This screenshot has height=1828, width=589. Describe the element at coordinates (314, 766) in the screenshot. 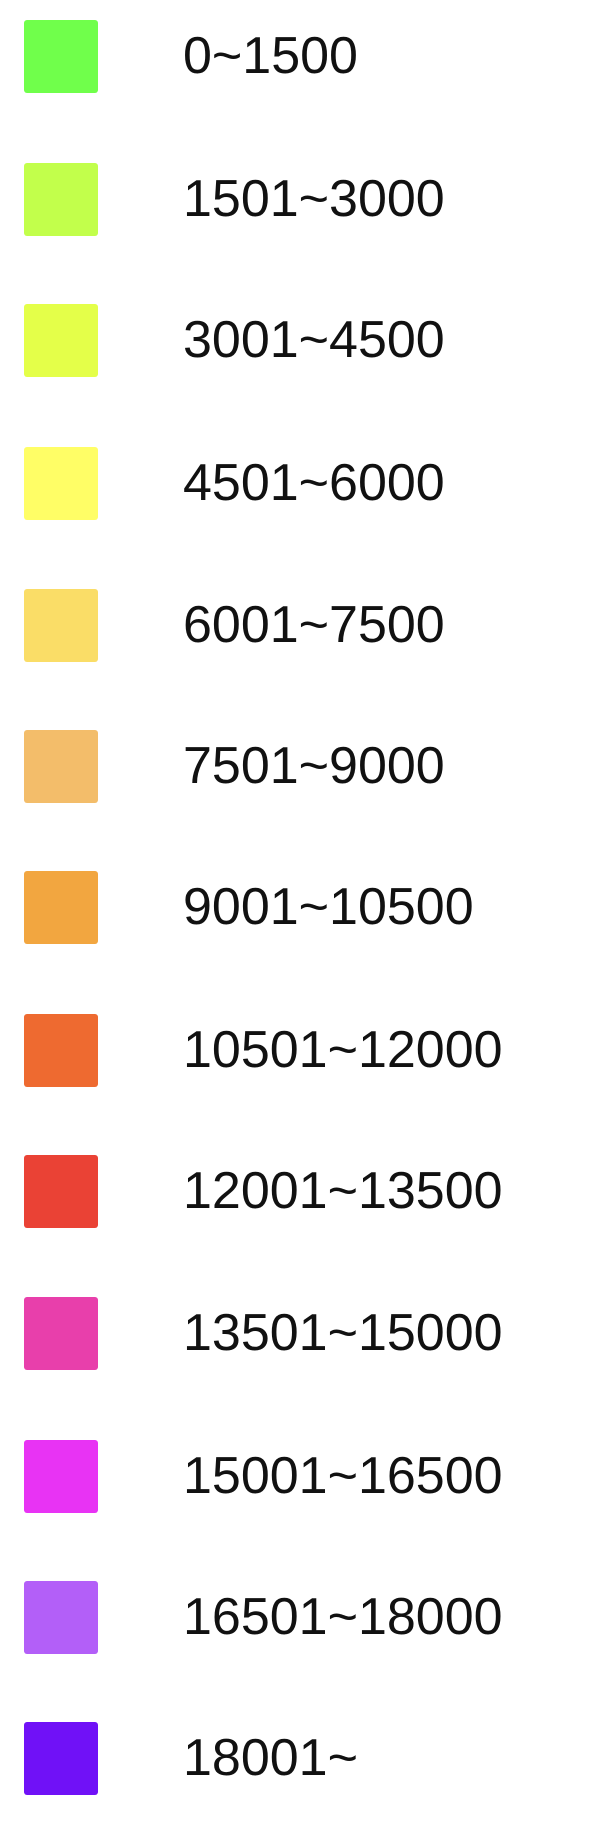

I see `legend-label: 7501~9000` at that location.